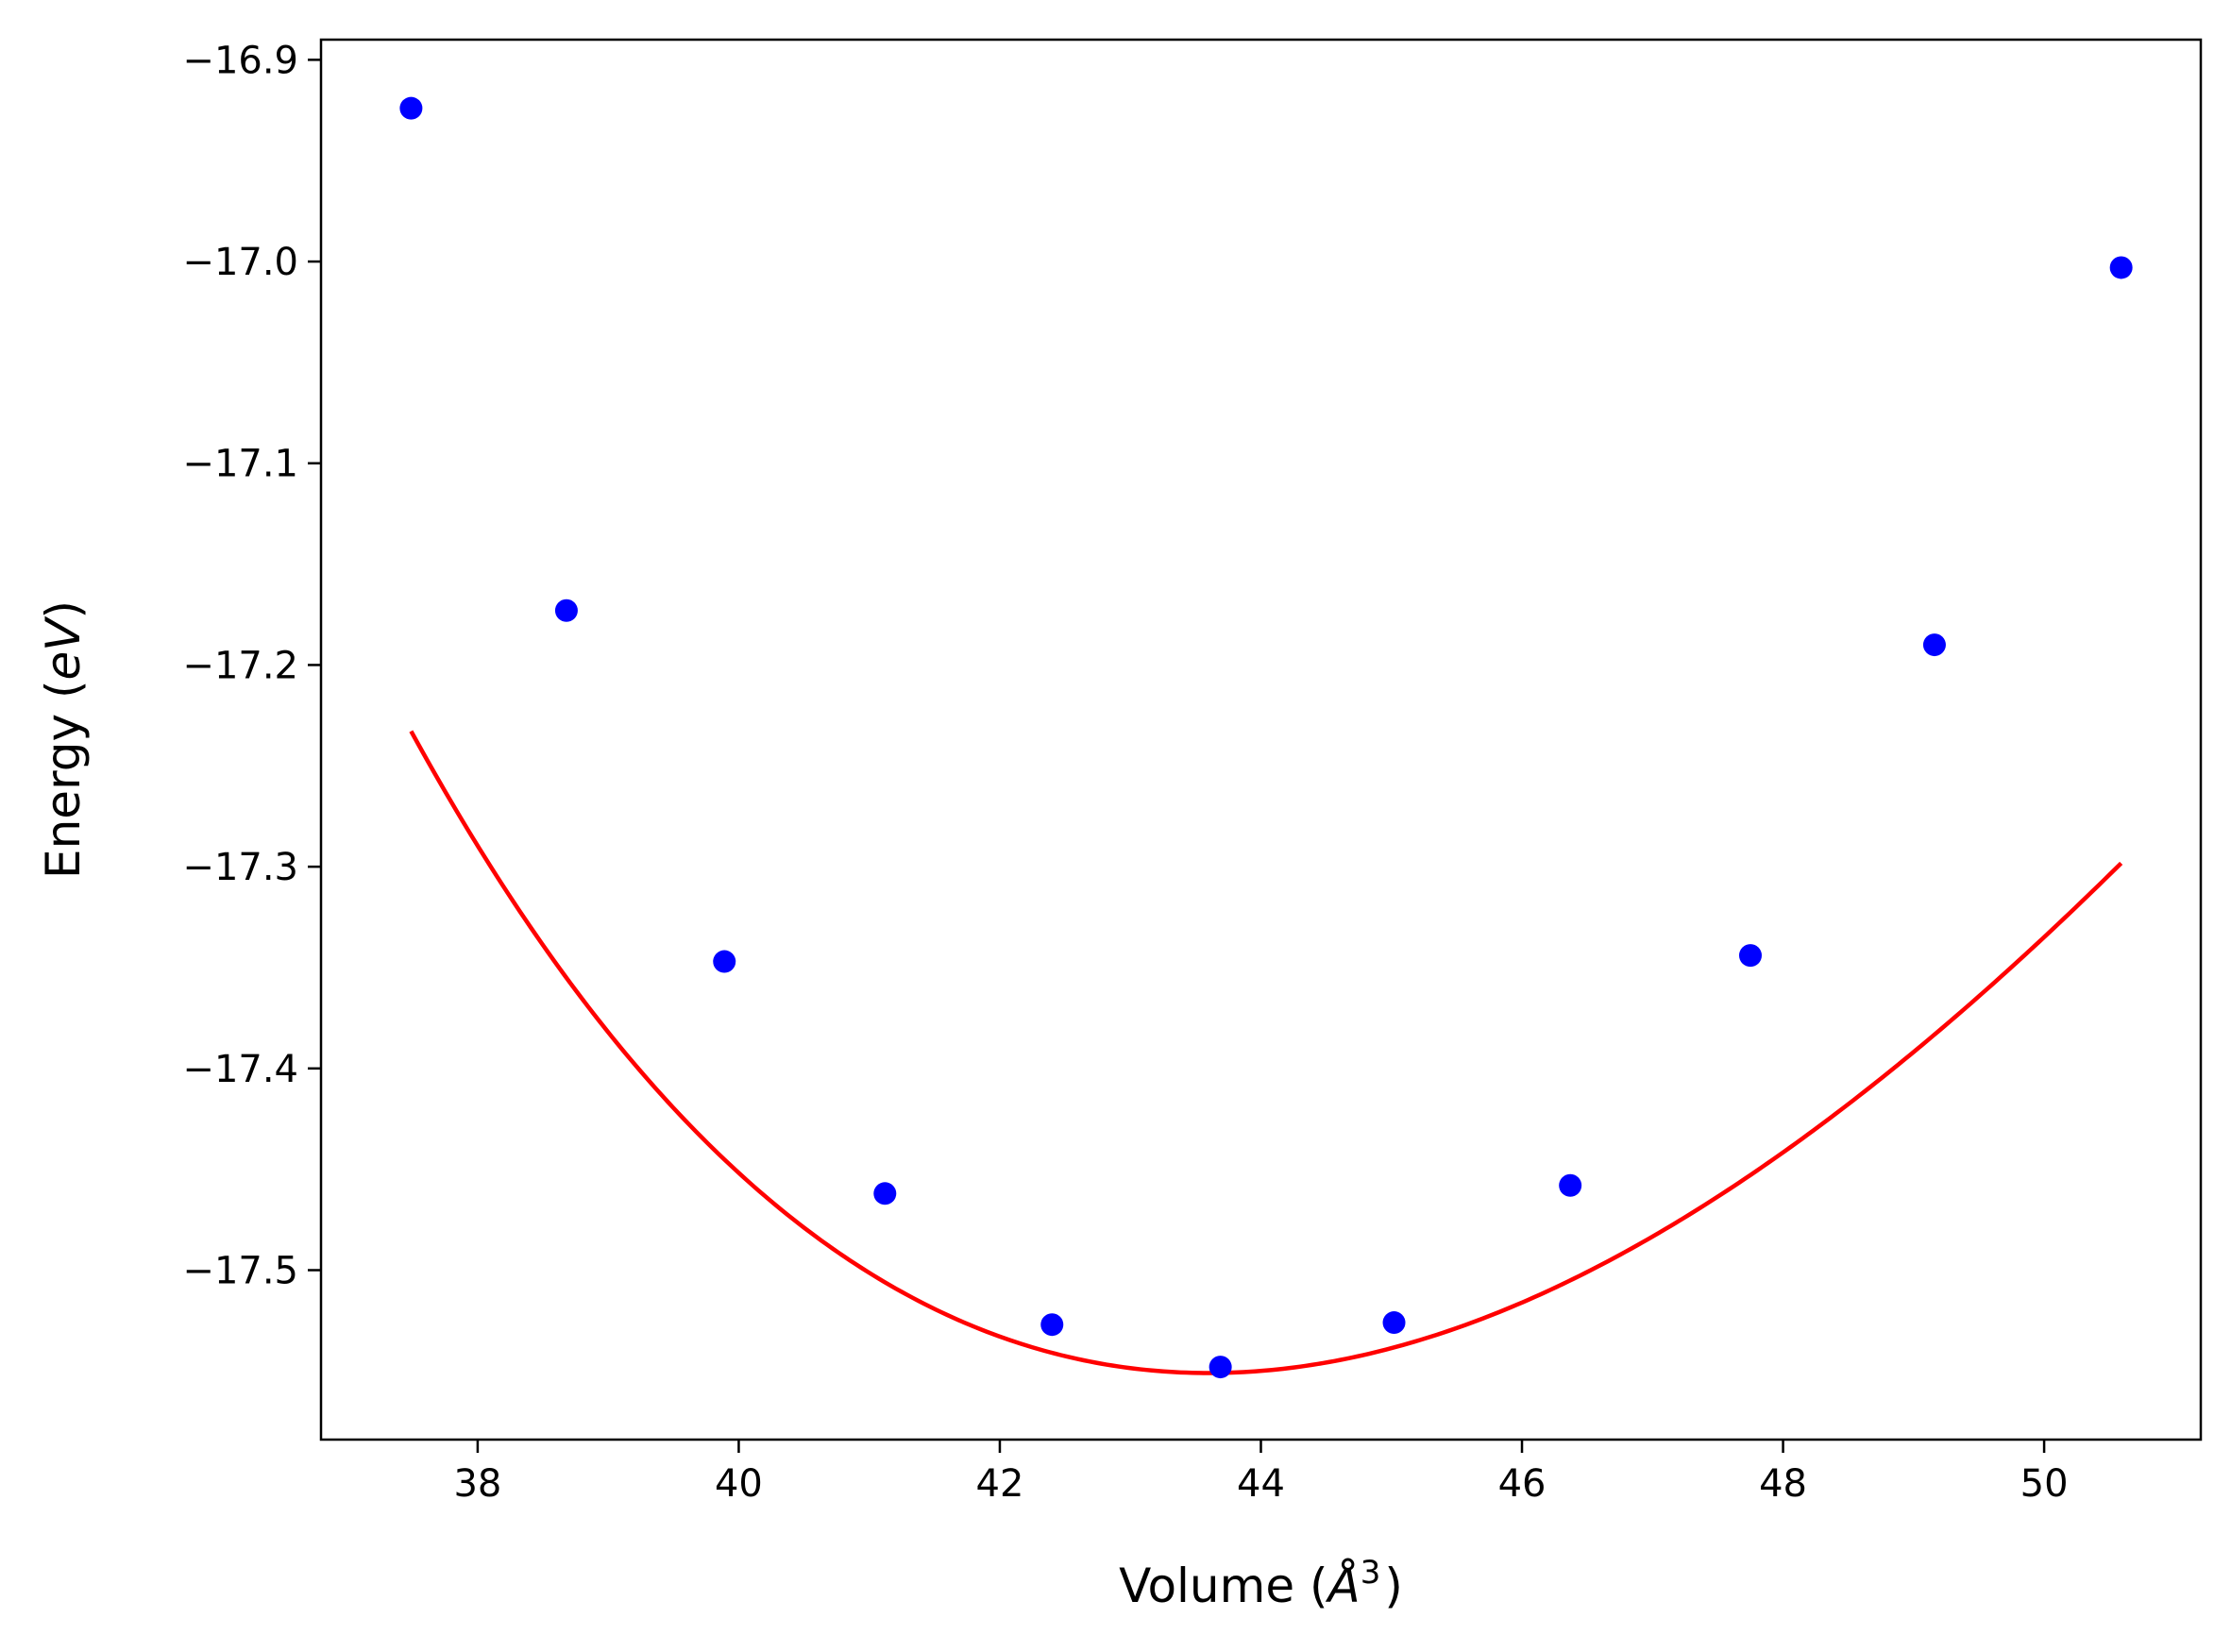 The image size is (2231, 1652). What do you see at coordinates (1371, 1573) in the screenshot?
I see `x-axis-label-unit-exponent: 3` at bounding box center [1371, 1573].